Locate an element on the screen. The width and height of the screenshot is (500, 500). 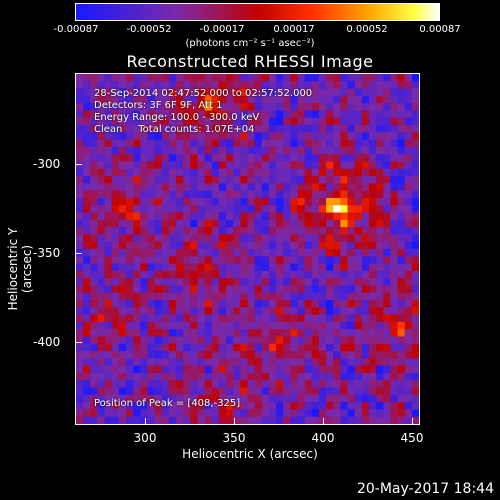
colorbar-tick-label: 0.00087 is located at coordinates (440, 29).